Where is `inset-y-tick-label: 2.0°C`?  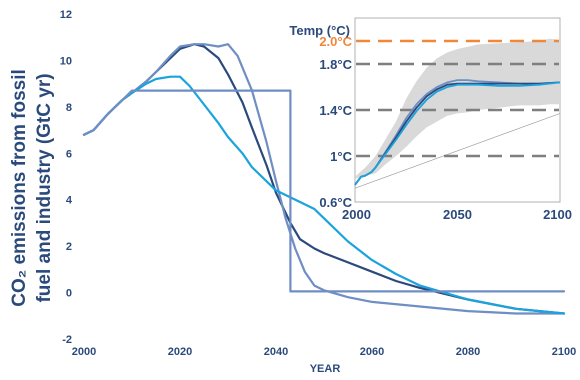
inset-y-tick-label: 2.0°C is located at coordinates (335, 41).